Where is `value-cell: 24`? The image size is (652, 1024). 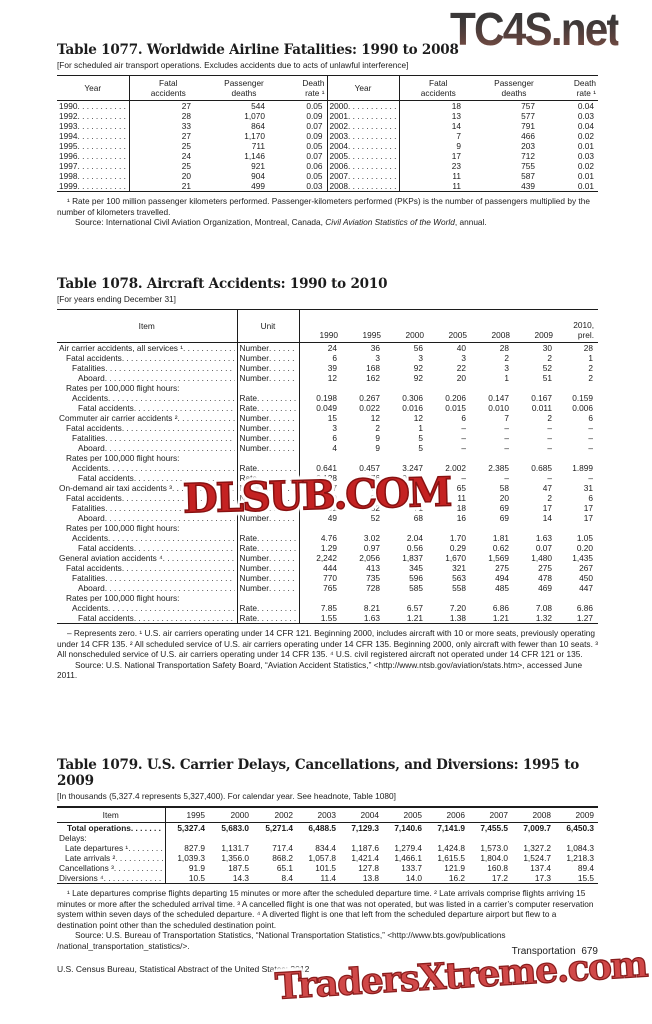
value-cell: 24 is located at coordinates (375, 498).